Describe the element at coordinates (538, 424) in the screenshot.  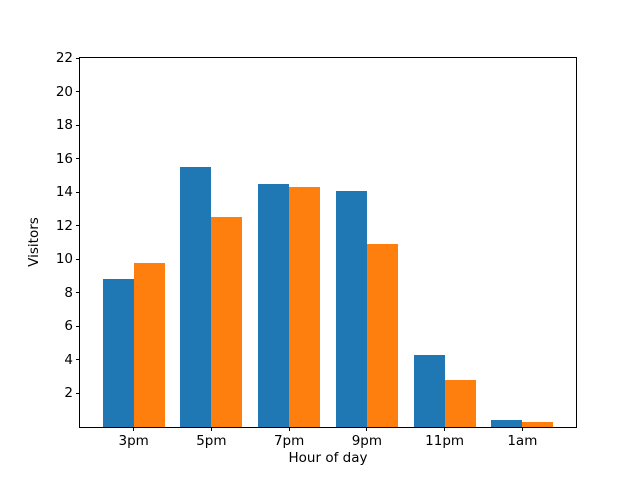
I see `bar-series-2-1am` at that location.